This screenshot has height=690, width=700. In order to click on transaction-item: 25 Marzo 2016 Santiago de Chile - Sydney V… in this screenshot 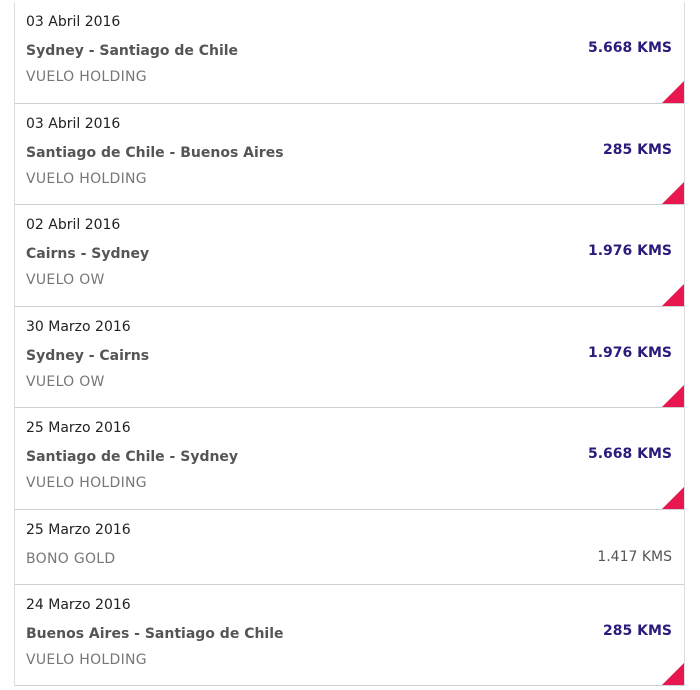, I will do `click(349, 459)`.